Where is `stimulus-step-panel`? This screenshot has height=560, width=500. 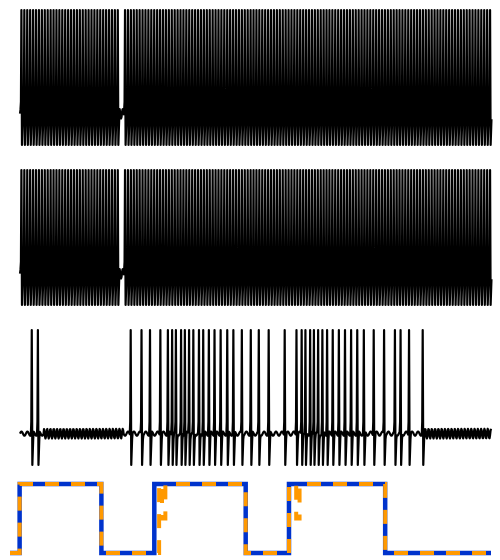 stimulus-step-panel is located at coordinates (250, 518).